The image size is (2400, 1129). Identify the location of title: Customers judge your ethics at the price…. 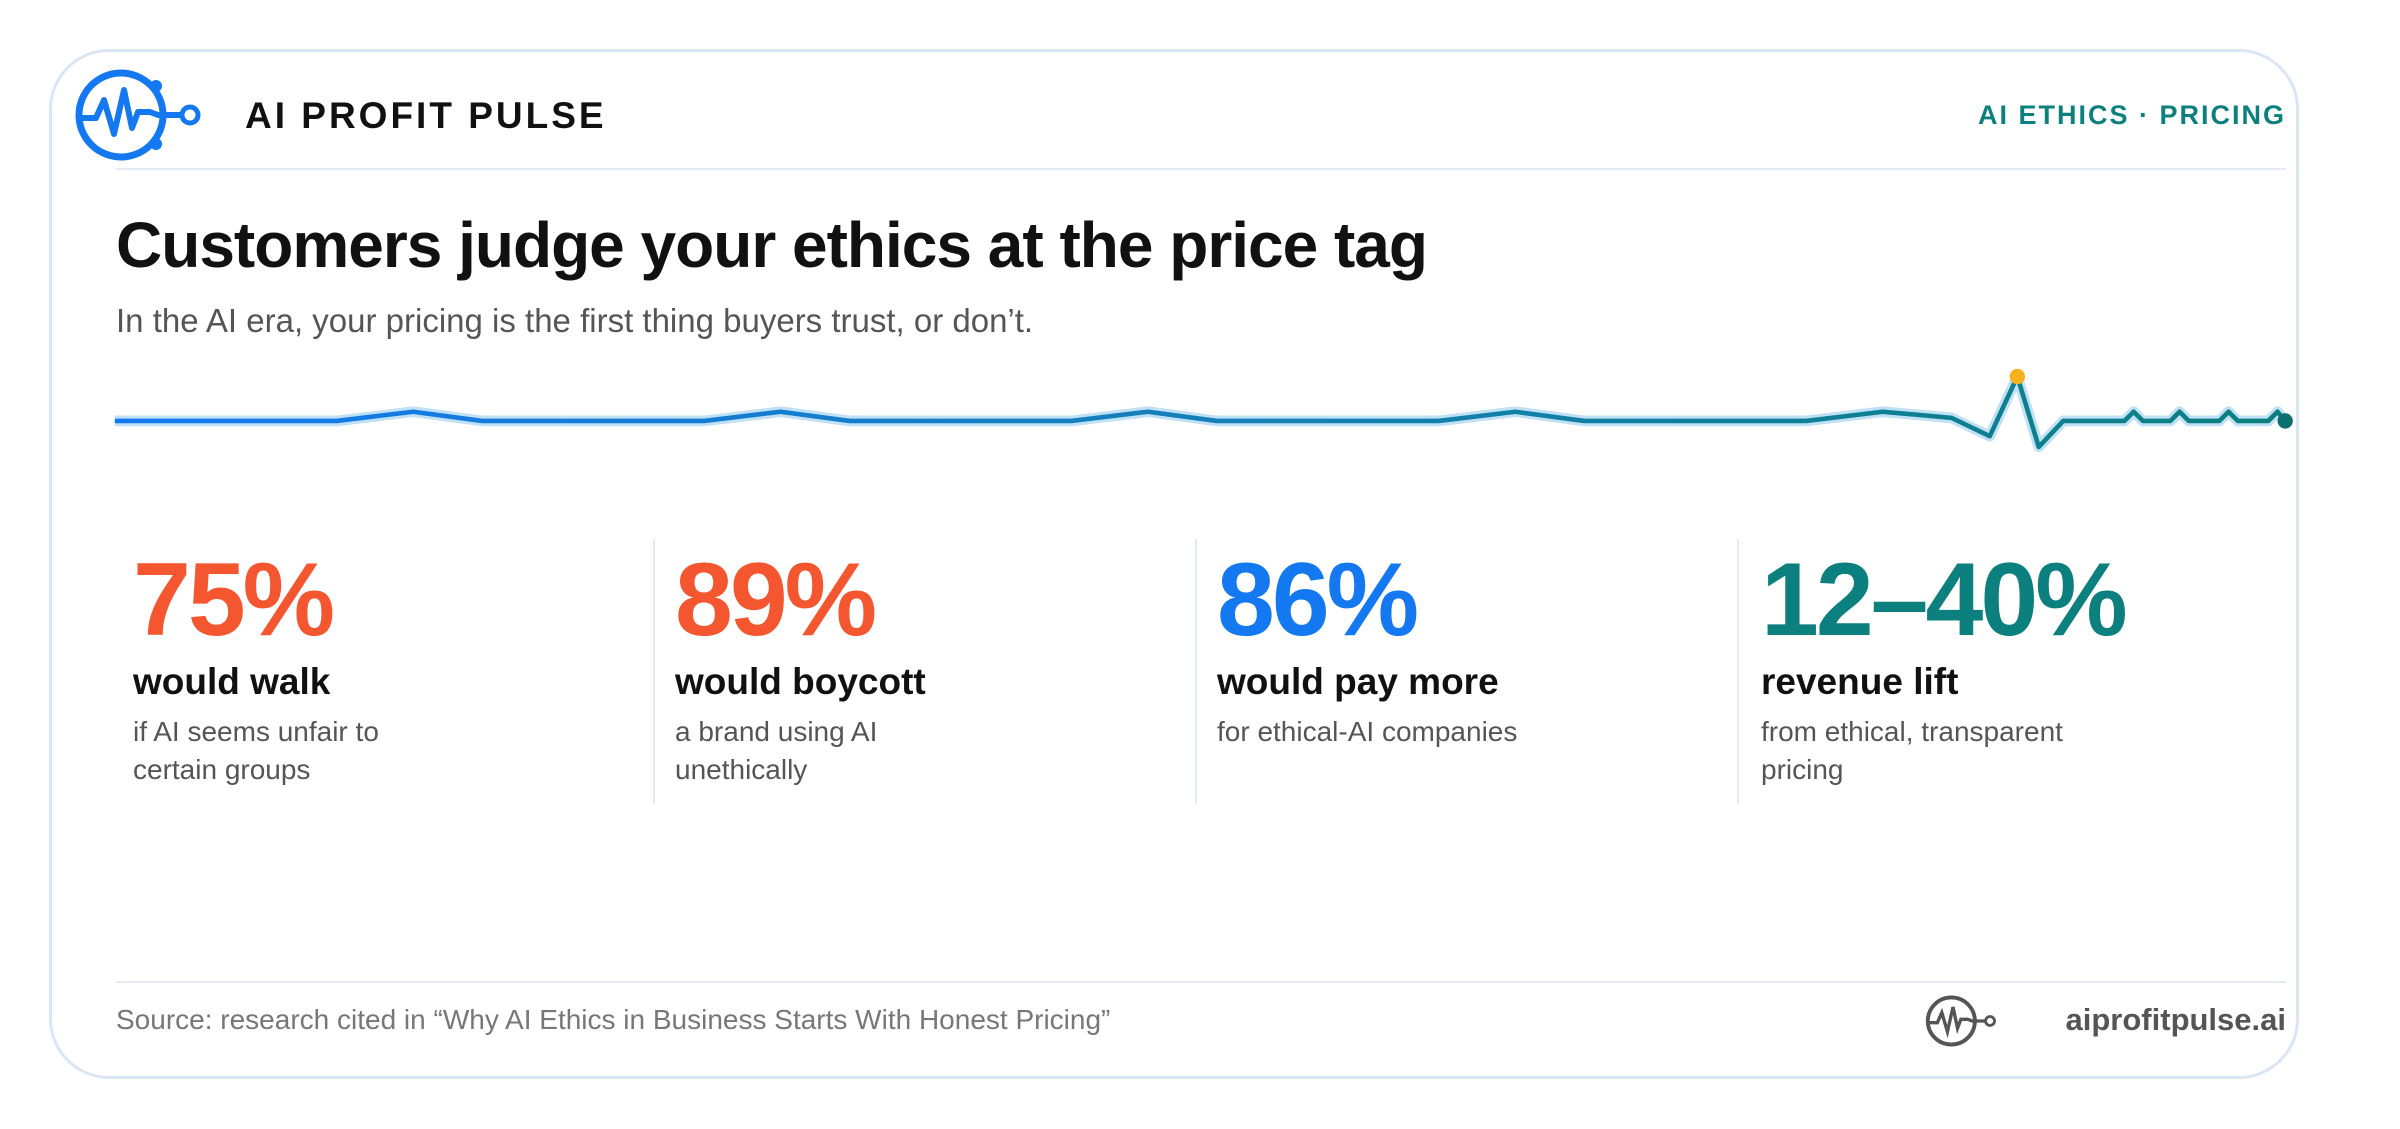
(772, 245).